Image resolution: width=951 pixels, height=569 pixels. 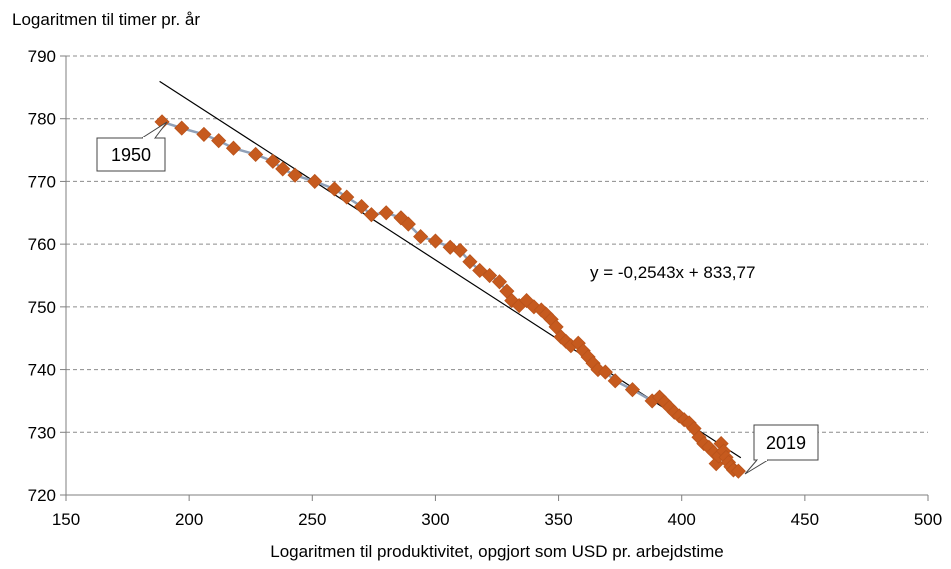 I want to click on callout-1950: 1950, so click(x=132, y=146).